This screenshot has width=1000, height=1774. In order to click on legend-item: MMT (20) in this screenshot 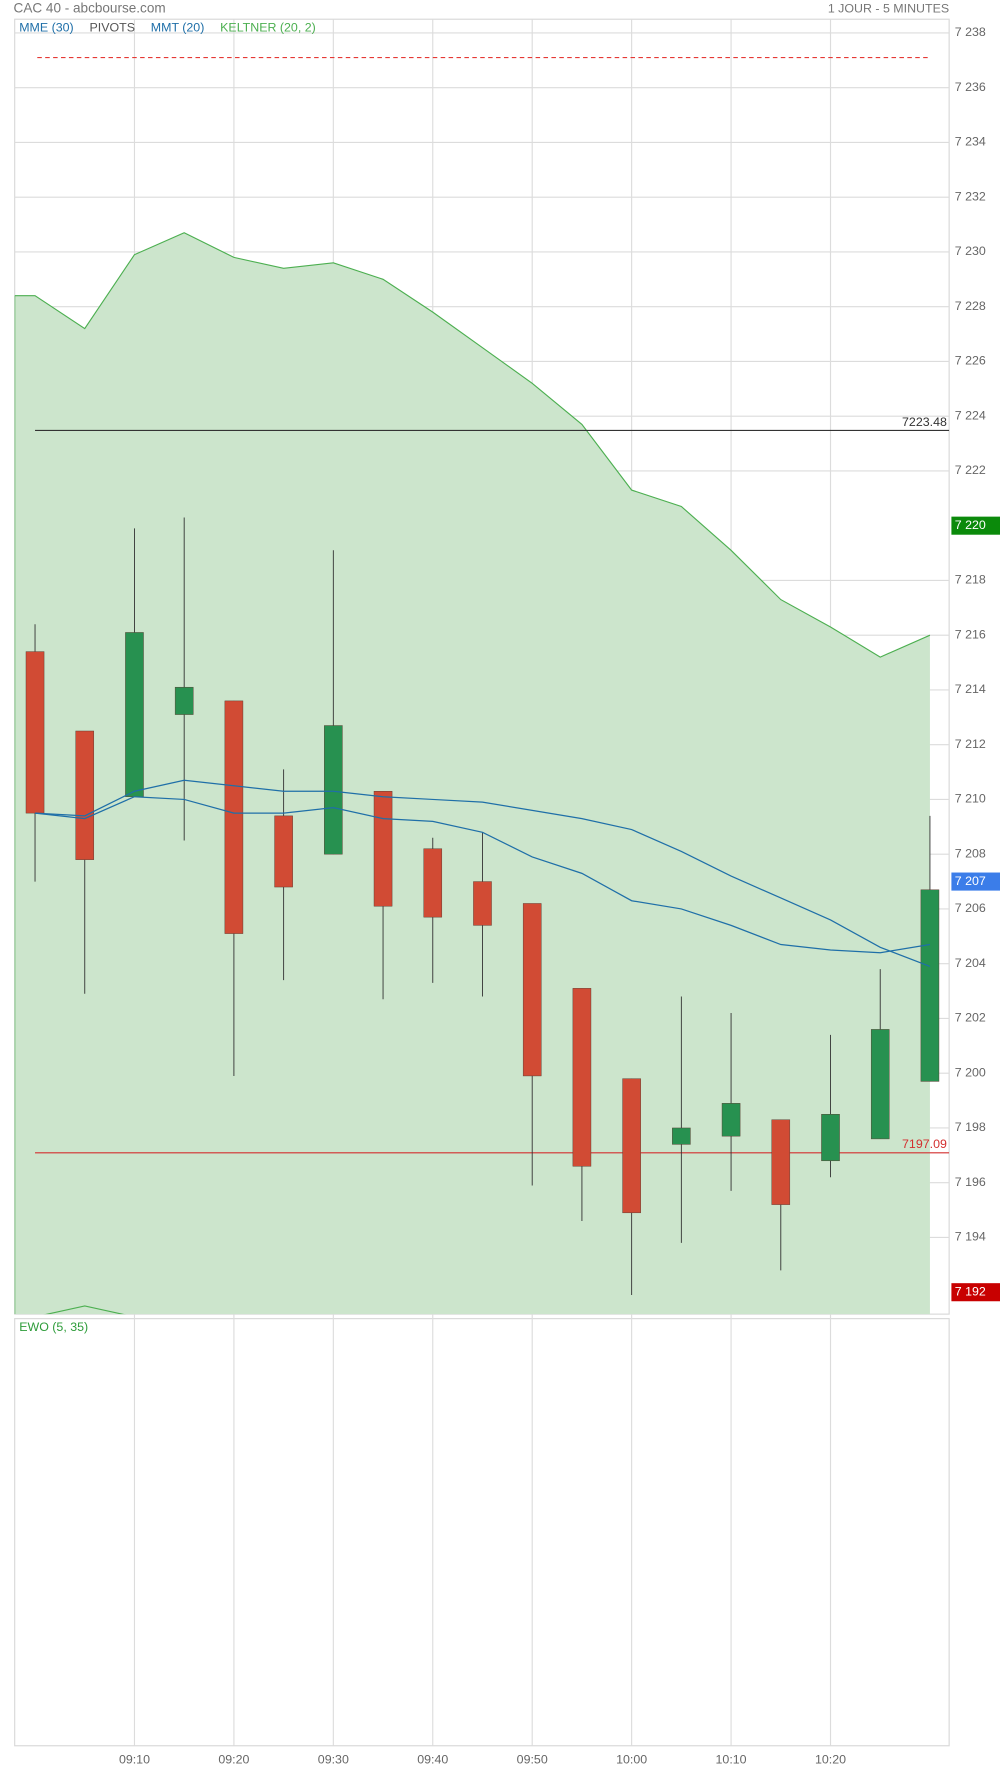, I will do `click(178, 28)`.